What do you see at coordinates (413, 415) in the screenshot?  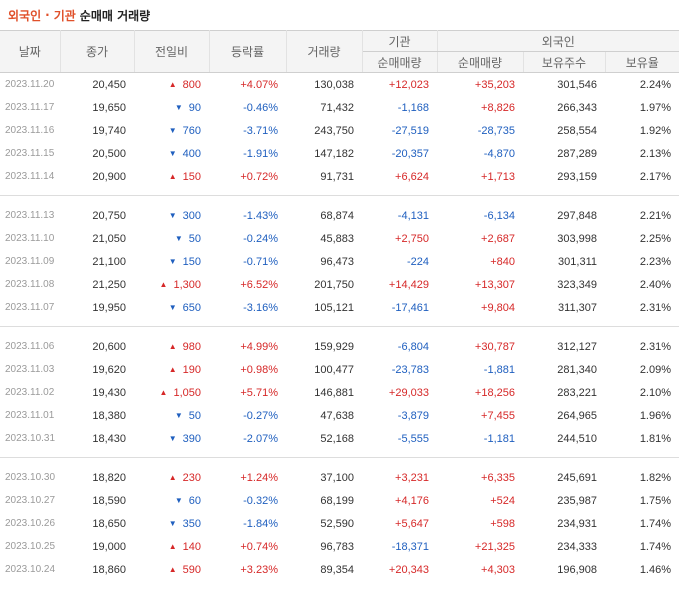 I see `cell-institution-net: -3,879` at bounding box center [413, 415].